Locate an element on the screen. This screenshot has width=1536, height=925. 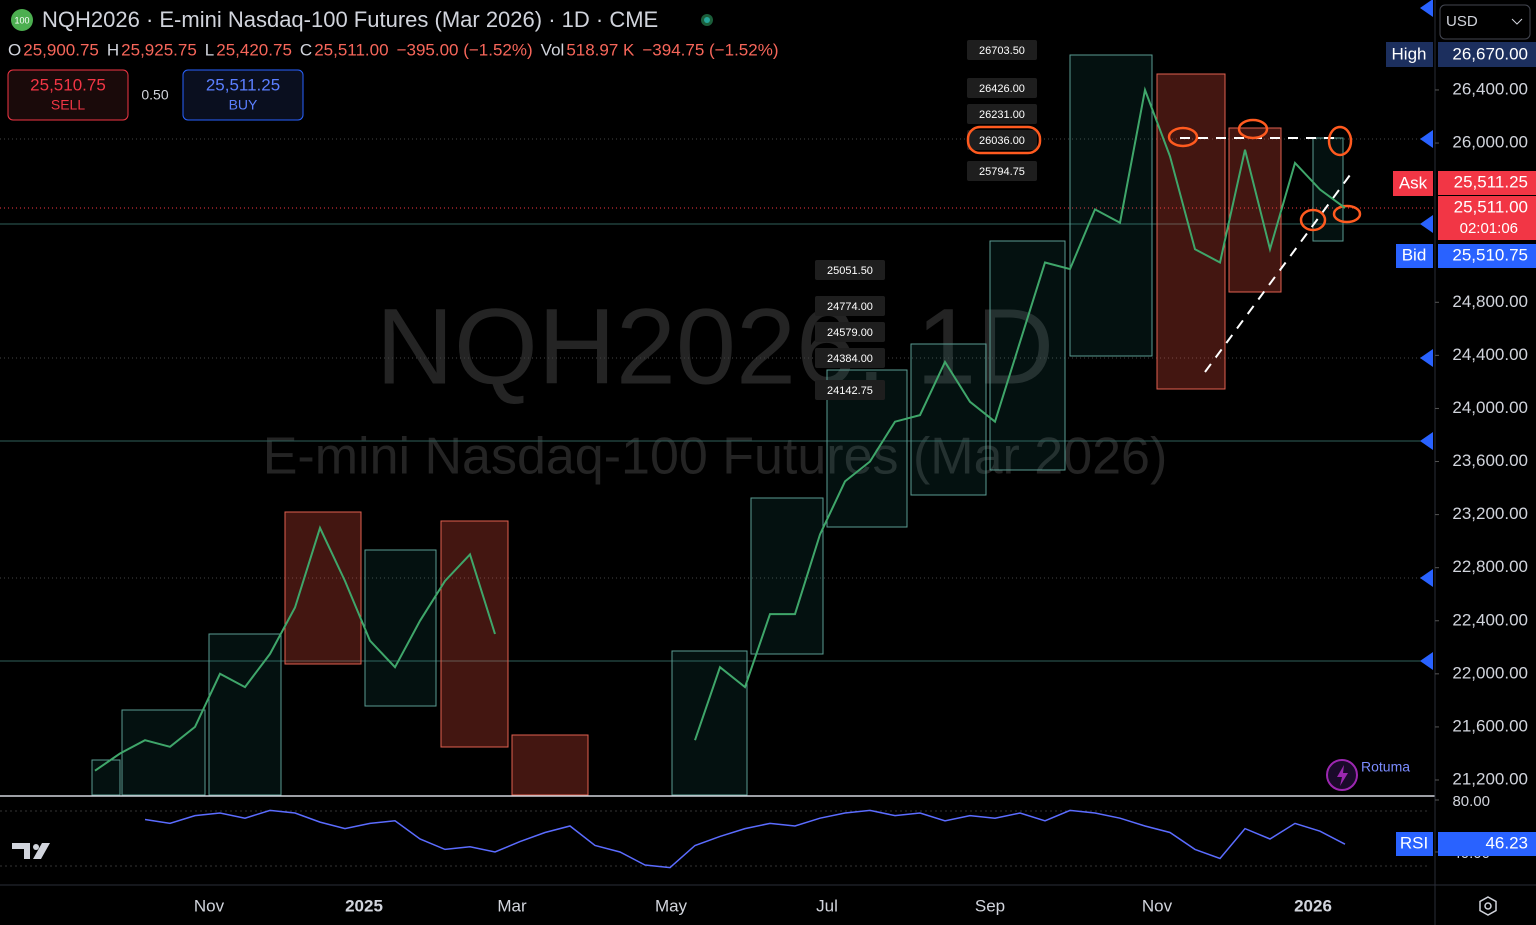
ask-value-box is located at coordinates (1487, 183).